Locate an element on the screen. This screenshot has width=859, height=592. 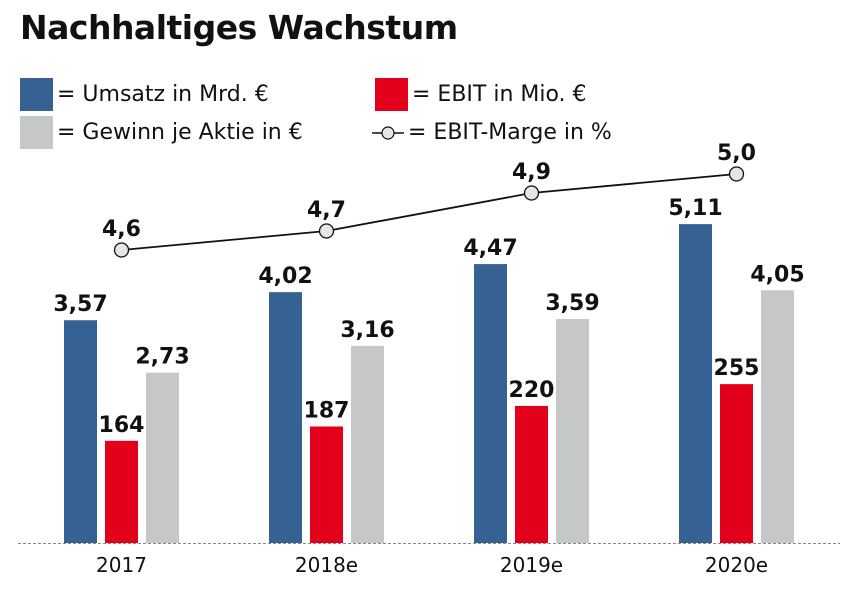
data-label: 164 is located at coordinates (122, 425).